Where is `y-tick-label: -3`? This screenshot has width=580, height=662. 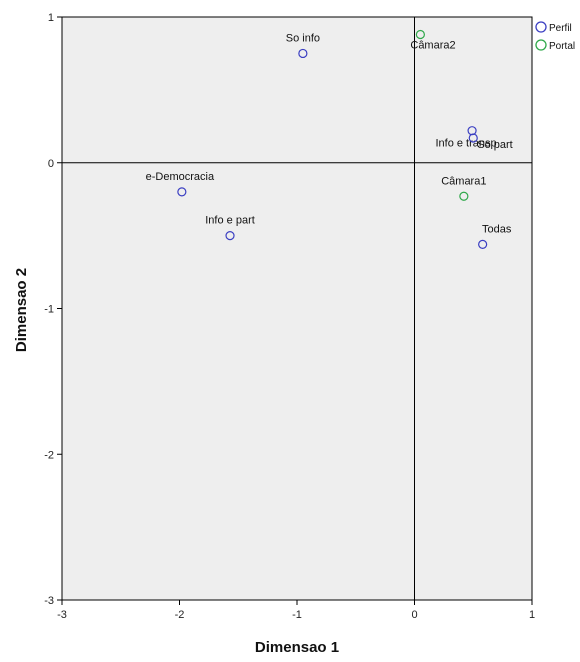
y-tick-label: -3 is located at coordinates (49, 601).